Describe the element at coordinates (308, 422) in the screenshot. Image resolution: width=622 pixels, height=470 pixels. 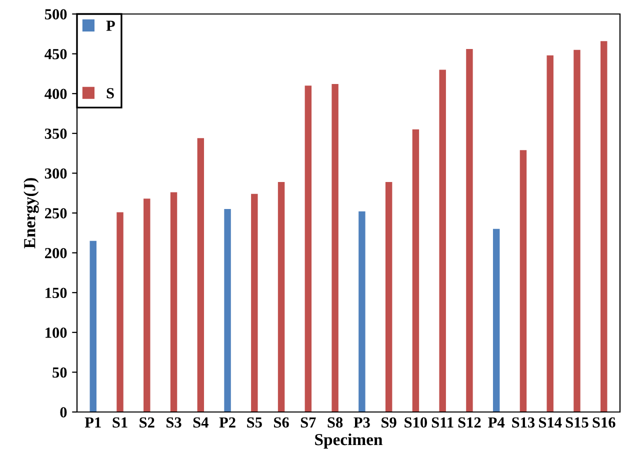
I see `x-tick-label: S7` at that location.